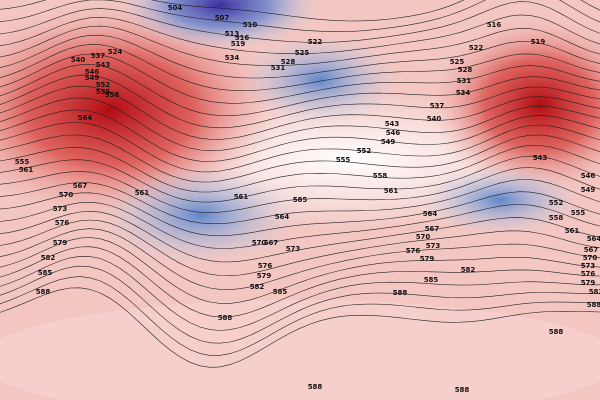 This screenshot has width=600, height=400. What do you see at coordinates (222, 18) in the screenshot?
I see `contour-label: 507` at bounding box center [222, 18].